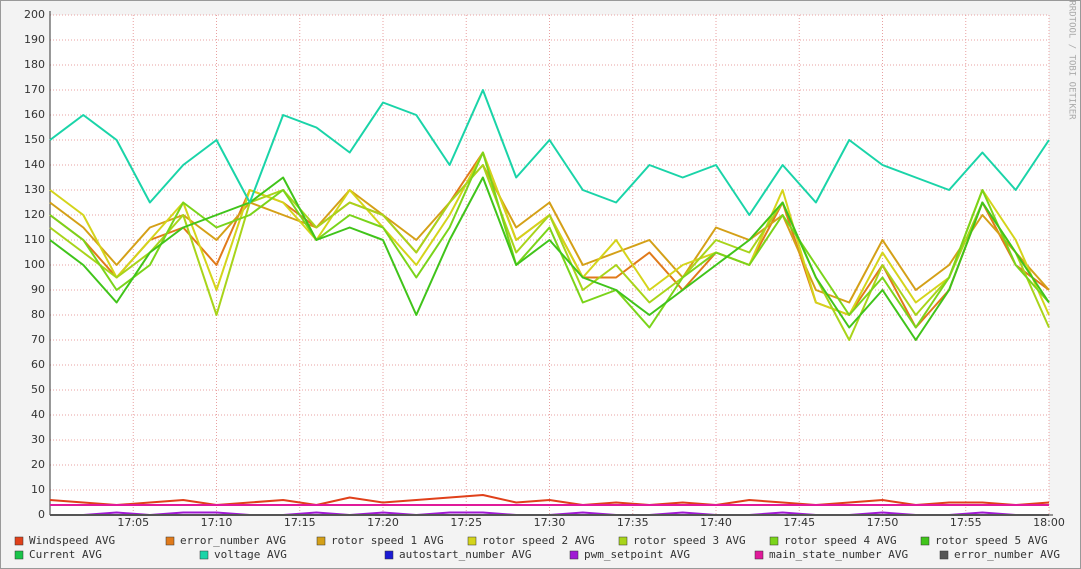 The height and width of the screenshot is (569, 1081). What do you see at coordinates (34, 89) in the screenshot?
I see `y-tick-label: 170` at bounding box center [34, 89].